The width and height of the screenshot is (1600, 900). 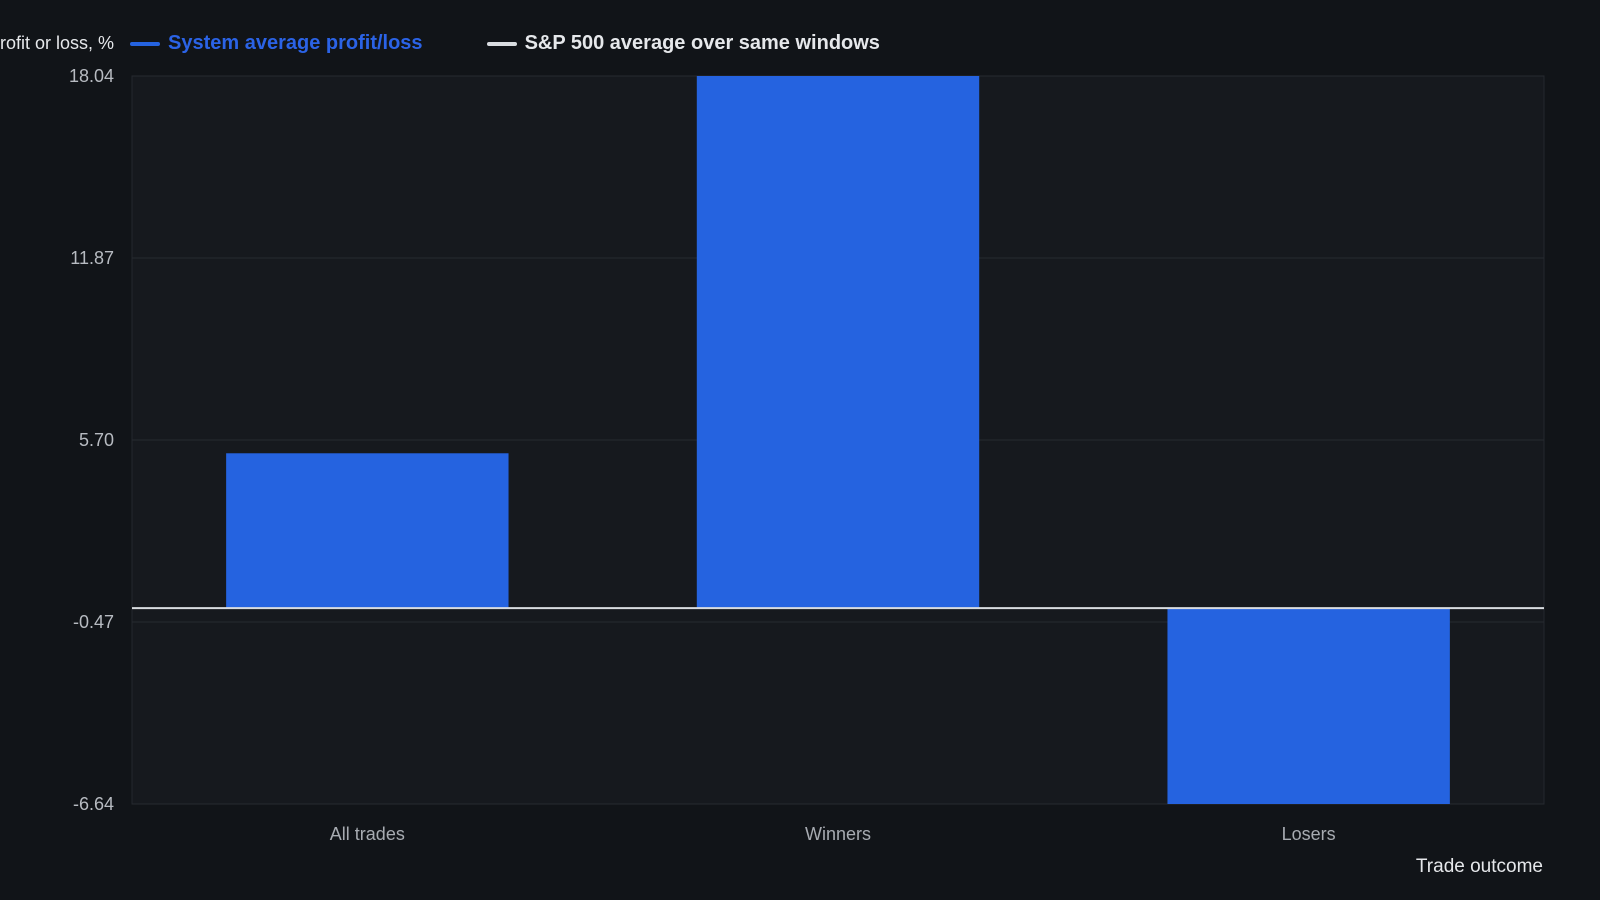 I want to click on x-tick-label: Losers, so click(x=1309, y=834).